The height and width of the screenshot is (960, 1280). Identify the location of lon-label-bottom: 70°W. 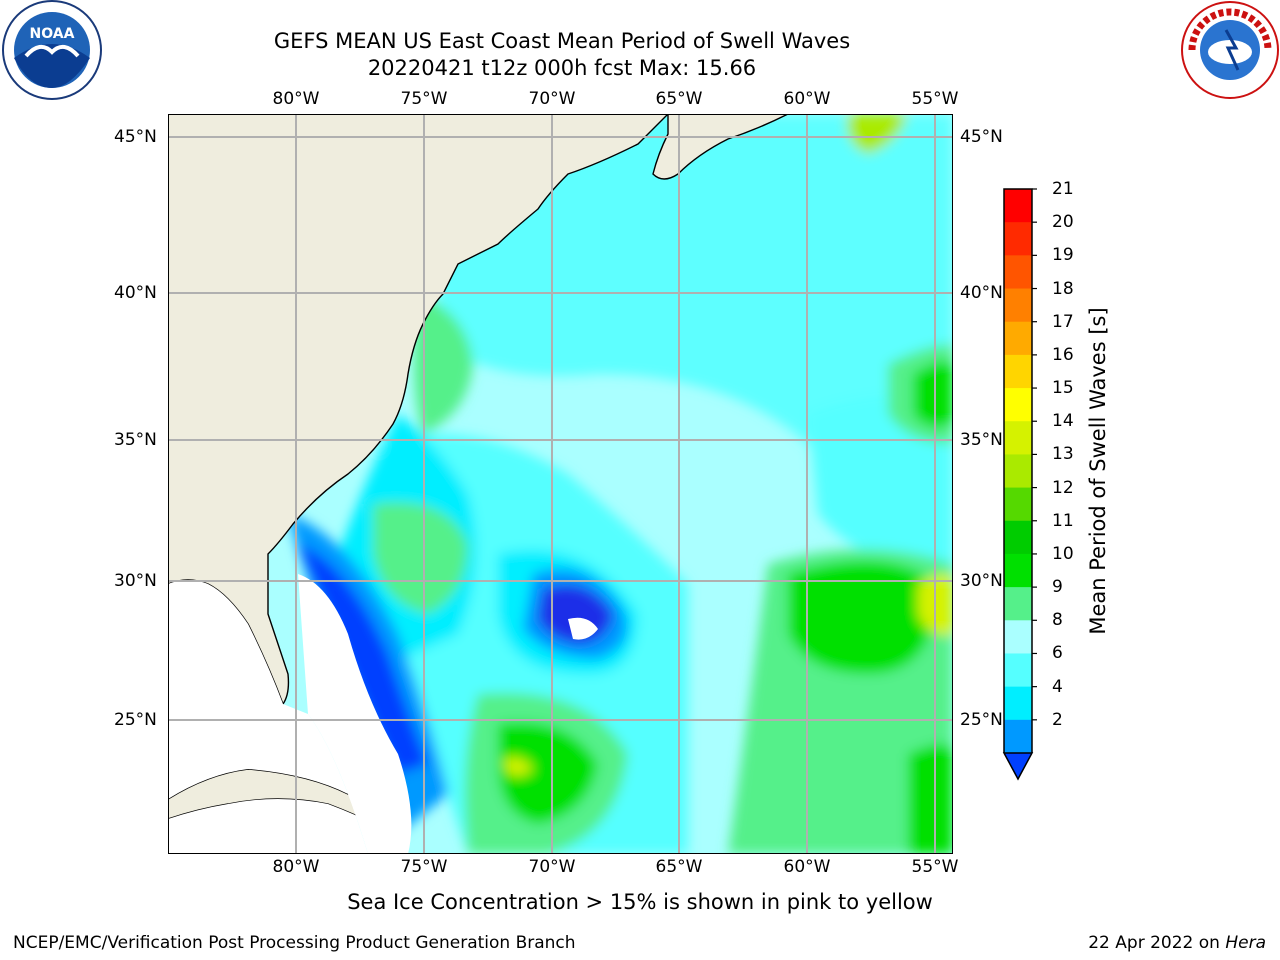
(552, 867).